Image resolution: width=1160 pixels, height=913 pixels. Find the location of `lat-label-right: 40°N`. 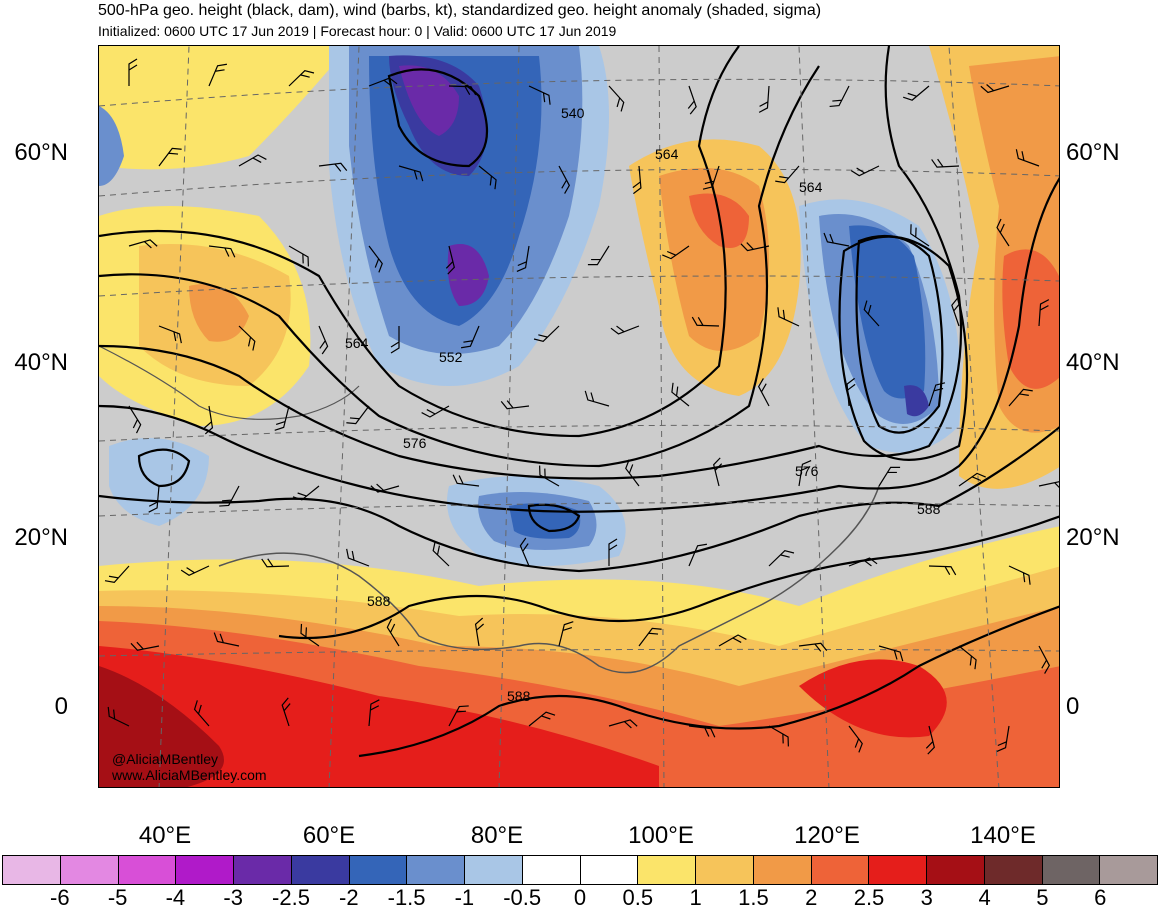

lat-label-right: 40°N is located at coordinates (1093, 362).